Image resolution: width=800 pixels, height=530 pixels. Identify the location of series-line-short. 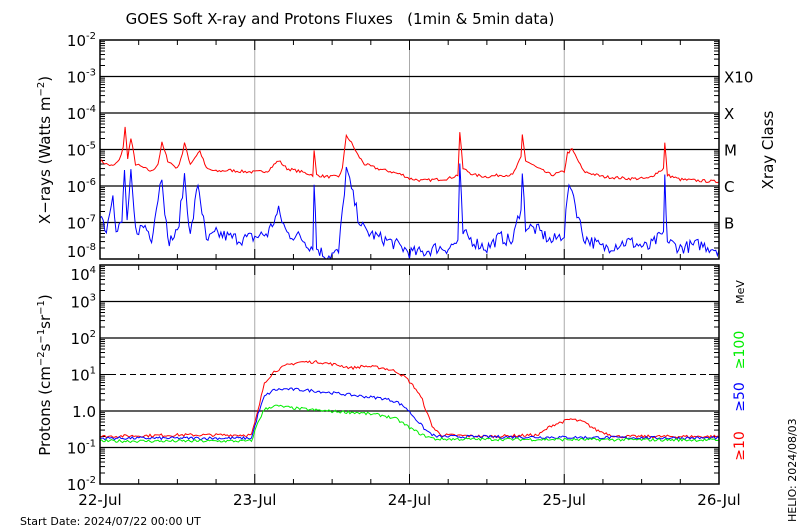
(409, 211).